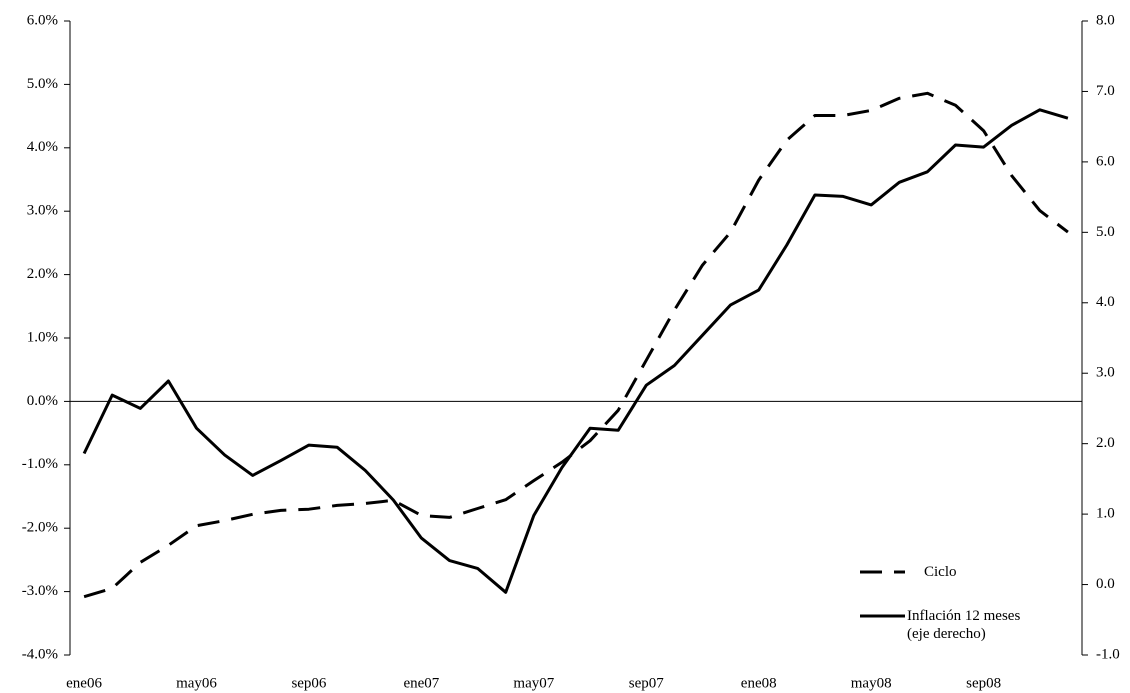 The width and height of the screenshot is (1130, 693). I want to click on y-tick-label: -2.0%, so click(40, 528).